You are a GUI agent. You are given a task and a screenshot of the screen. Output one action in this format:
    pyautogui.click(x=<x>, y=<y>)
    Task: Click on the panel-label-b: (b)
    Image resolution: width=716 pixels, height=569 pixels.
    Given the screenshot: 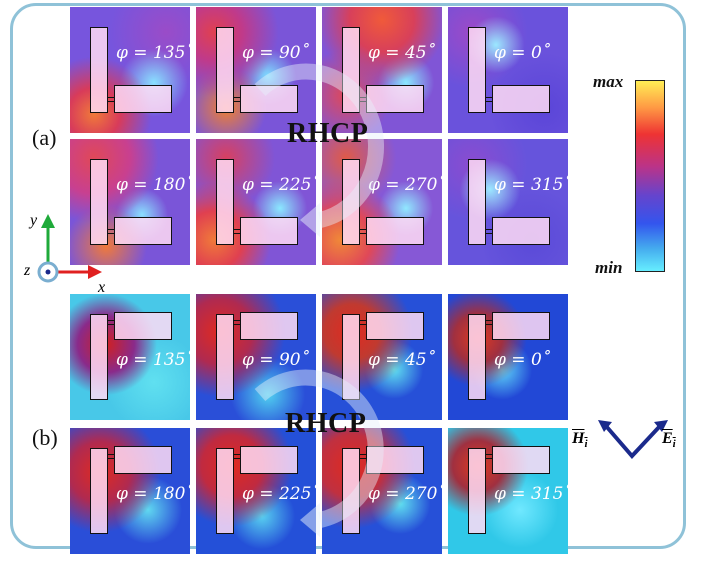 What is the action you would take?
    pyautogui.click(x=45, y=437)
    